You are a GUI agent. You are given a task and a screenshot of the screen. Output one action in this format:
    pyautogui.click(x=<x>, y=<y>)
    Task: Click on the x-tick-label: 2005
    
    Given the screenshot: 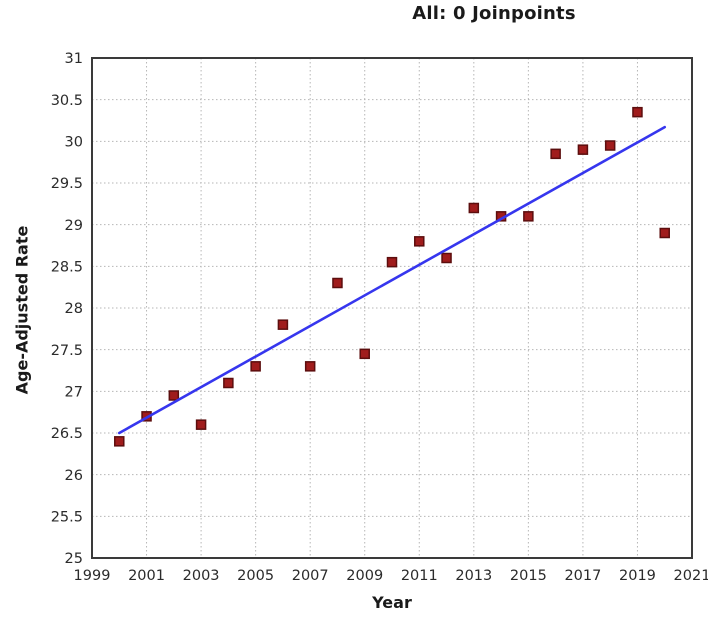 What is the action you would take?
    pyautogui.click(x=255, y=576)
    